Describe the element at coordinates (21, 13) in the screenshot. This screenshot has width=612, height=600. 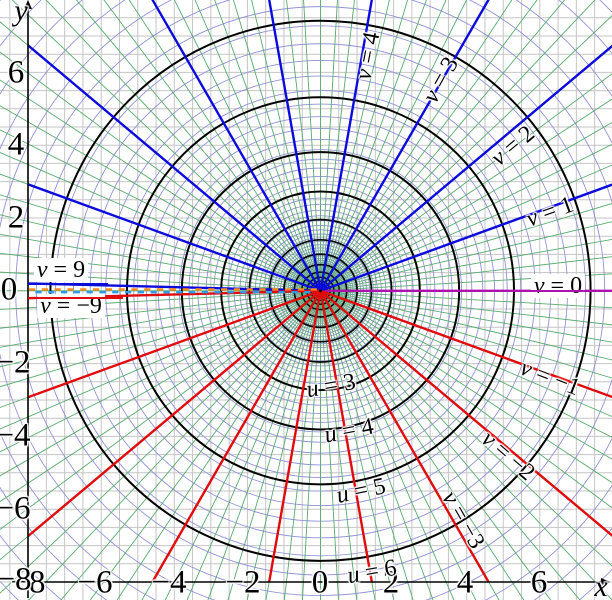
I see `y-axis-label: y` at that location.